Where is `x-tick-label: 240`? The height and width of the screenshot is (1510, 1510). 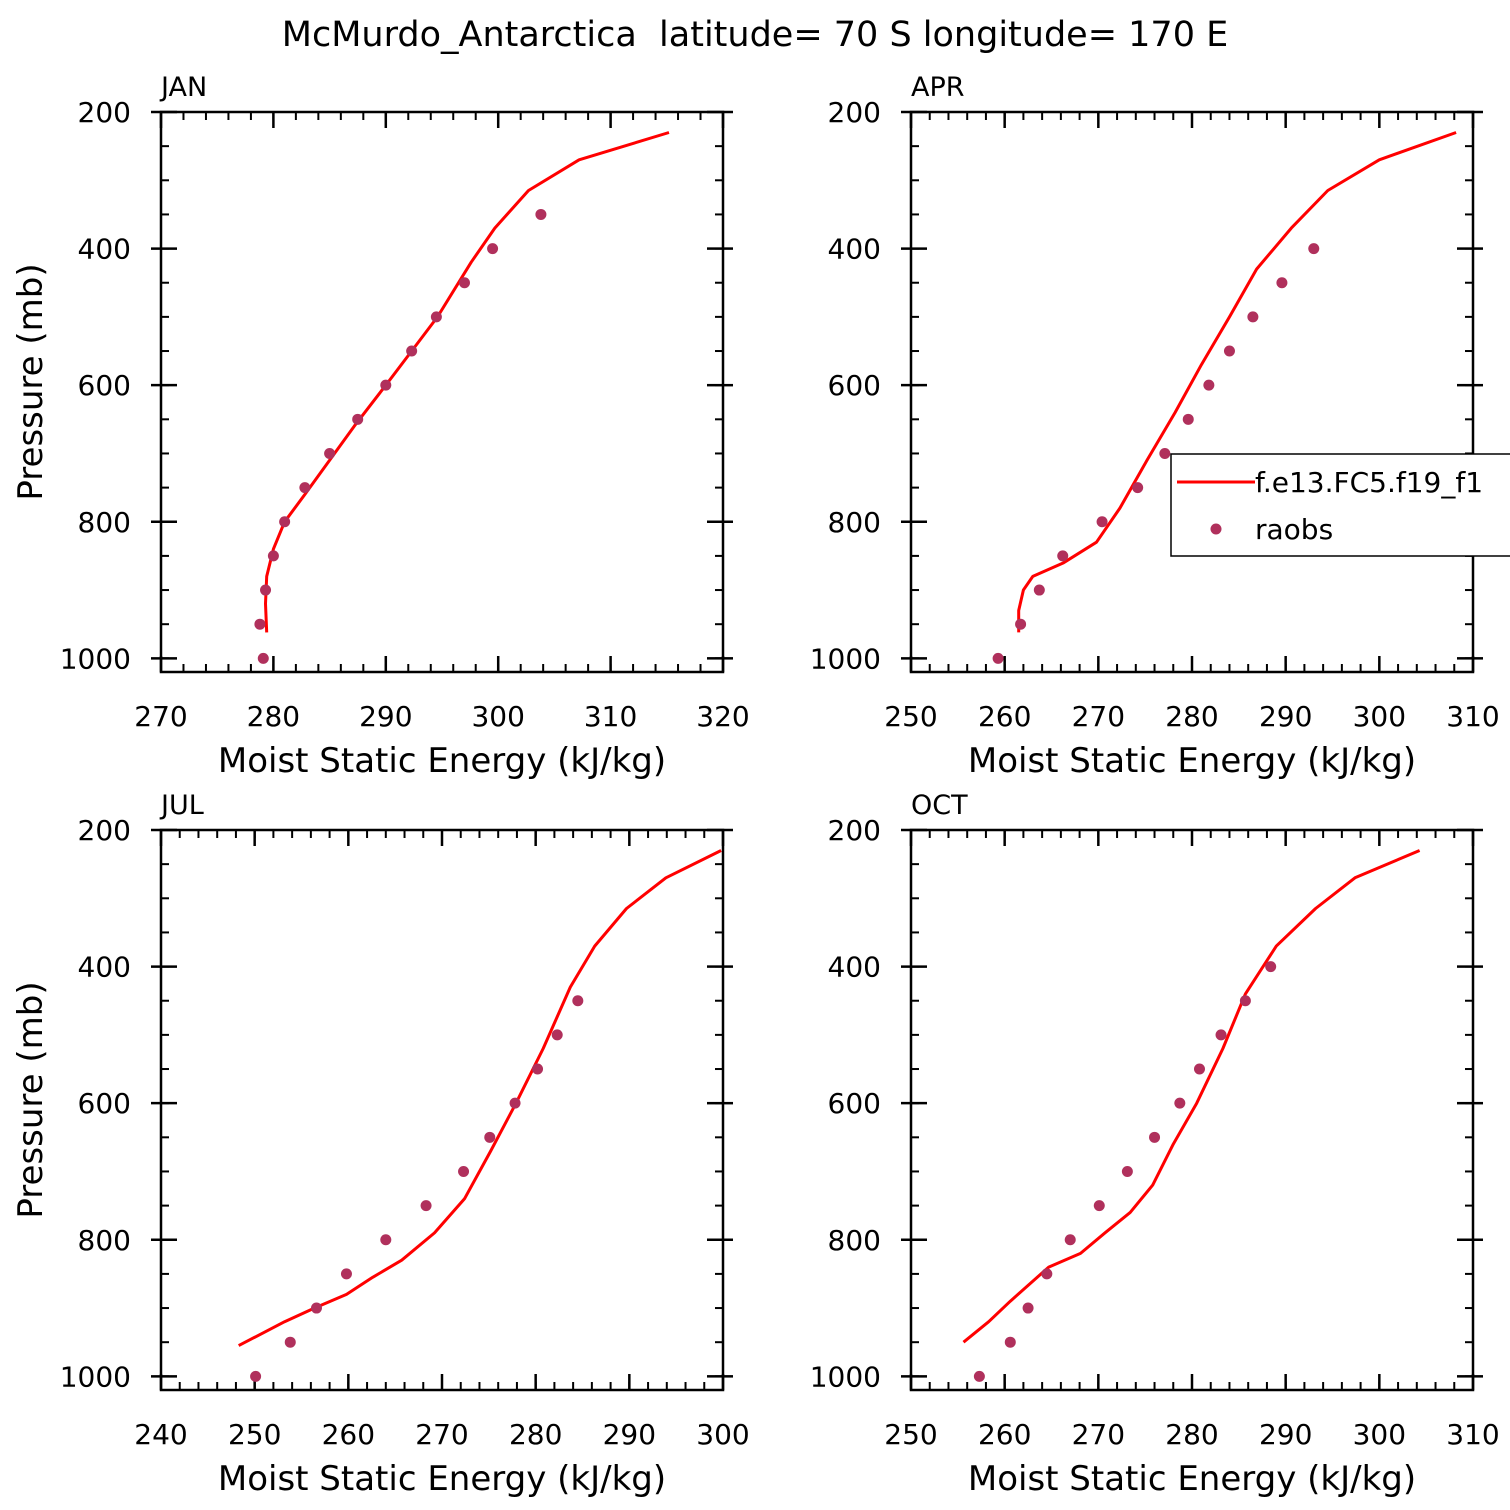
x-tick-label: 240 is located at coordinates (160, 1434).